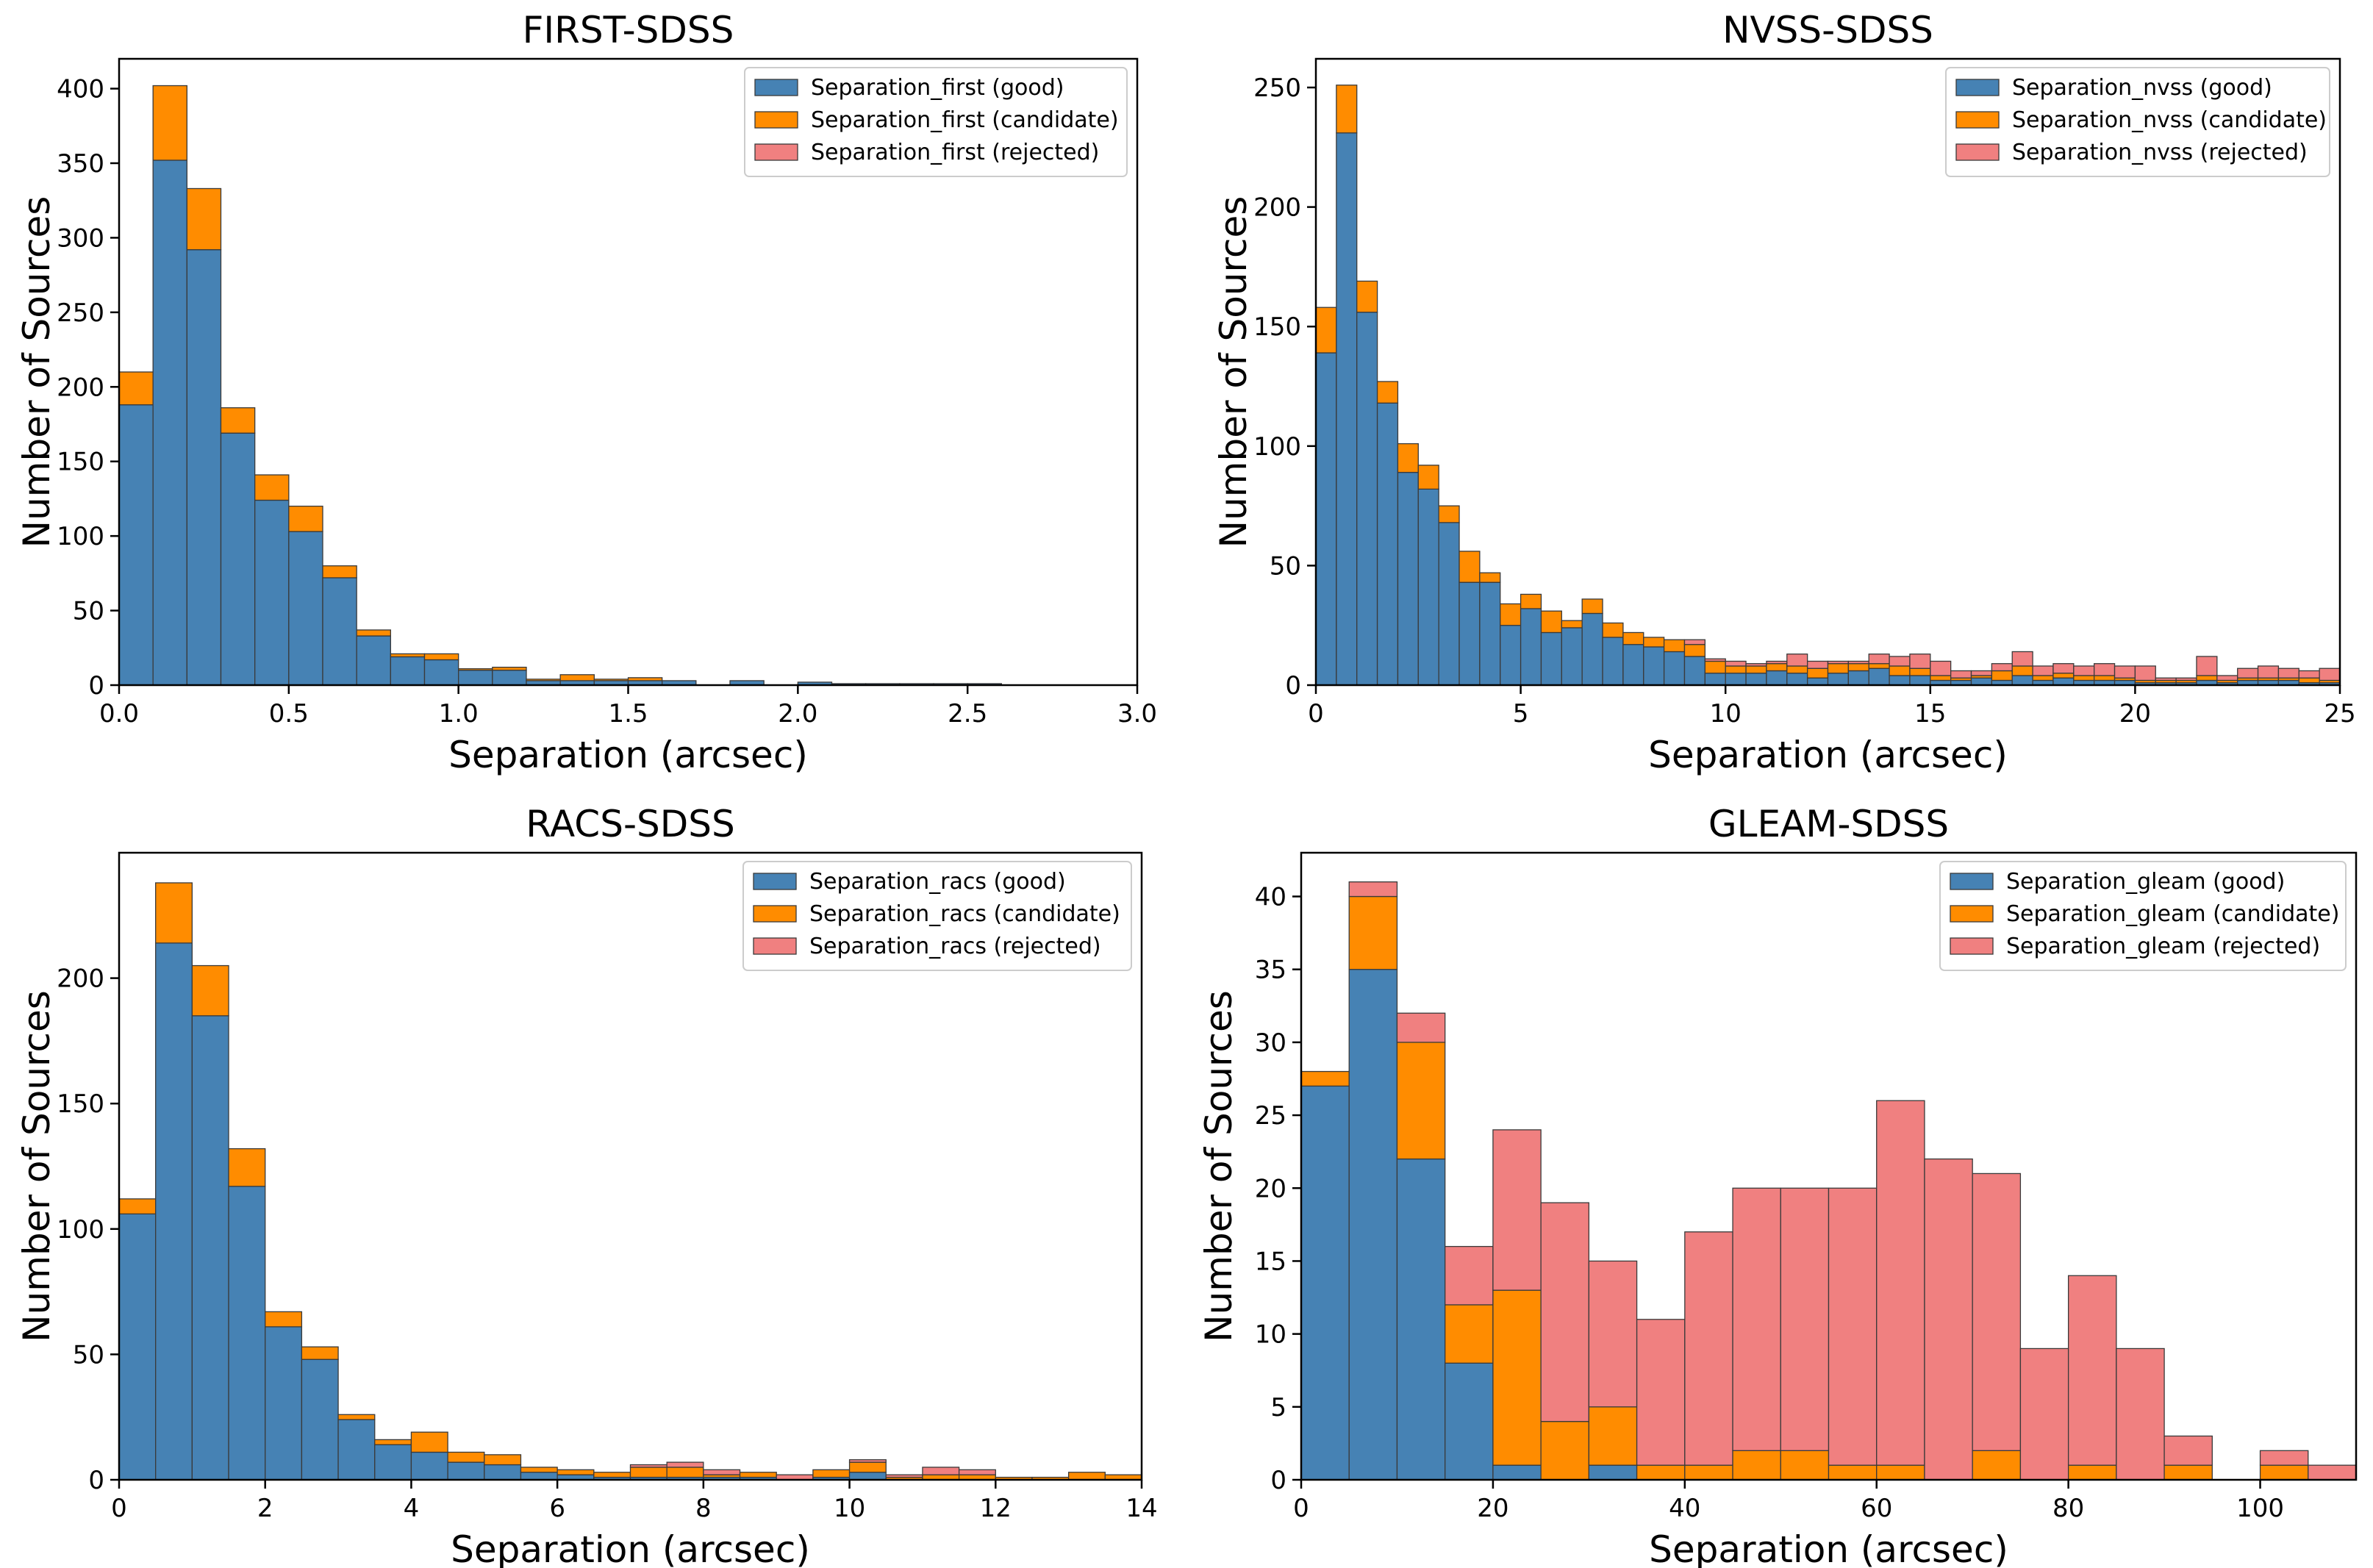  Describe the element at coordinates (630, 824) in the screenshot. I see `panel-title: RACS-SDSS` at that location.